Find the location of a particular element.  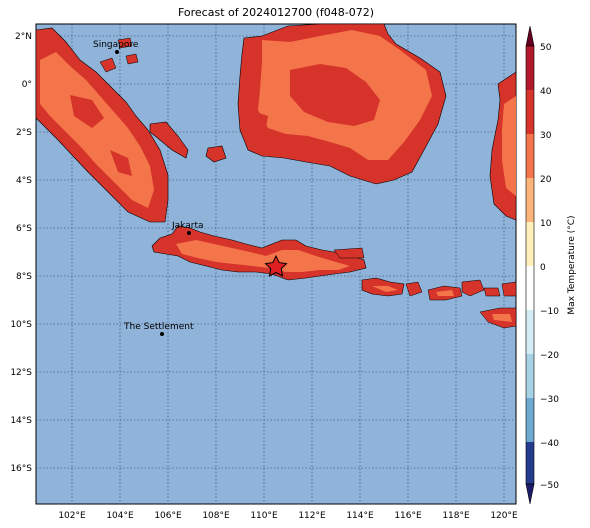

land-riau-islands is located at coordinates (119, 55).